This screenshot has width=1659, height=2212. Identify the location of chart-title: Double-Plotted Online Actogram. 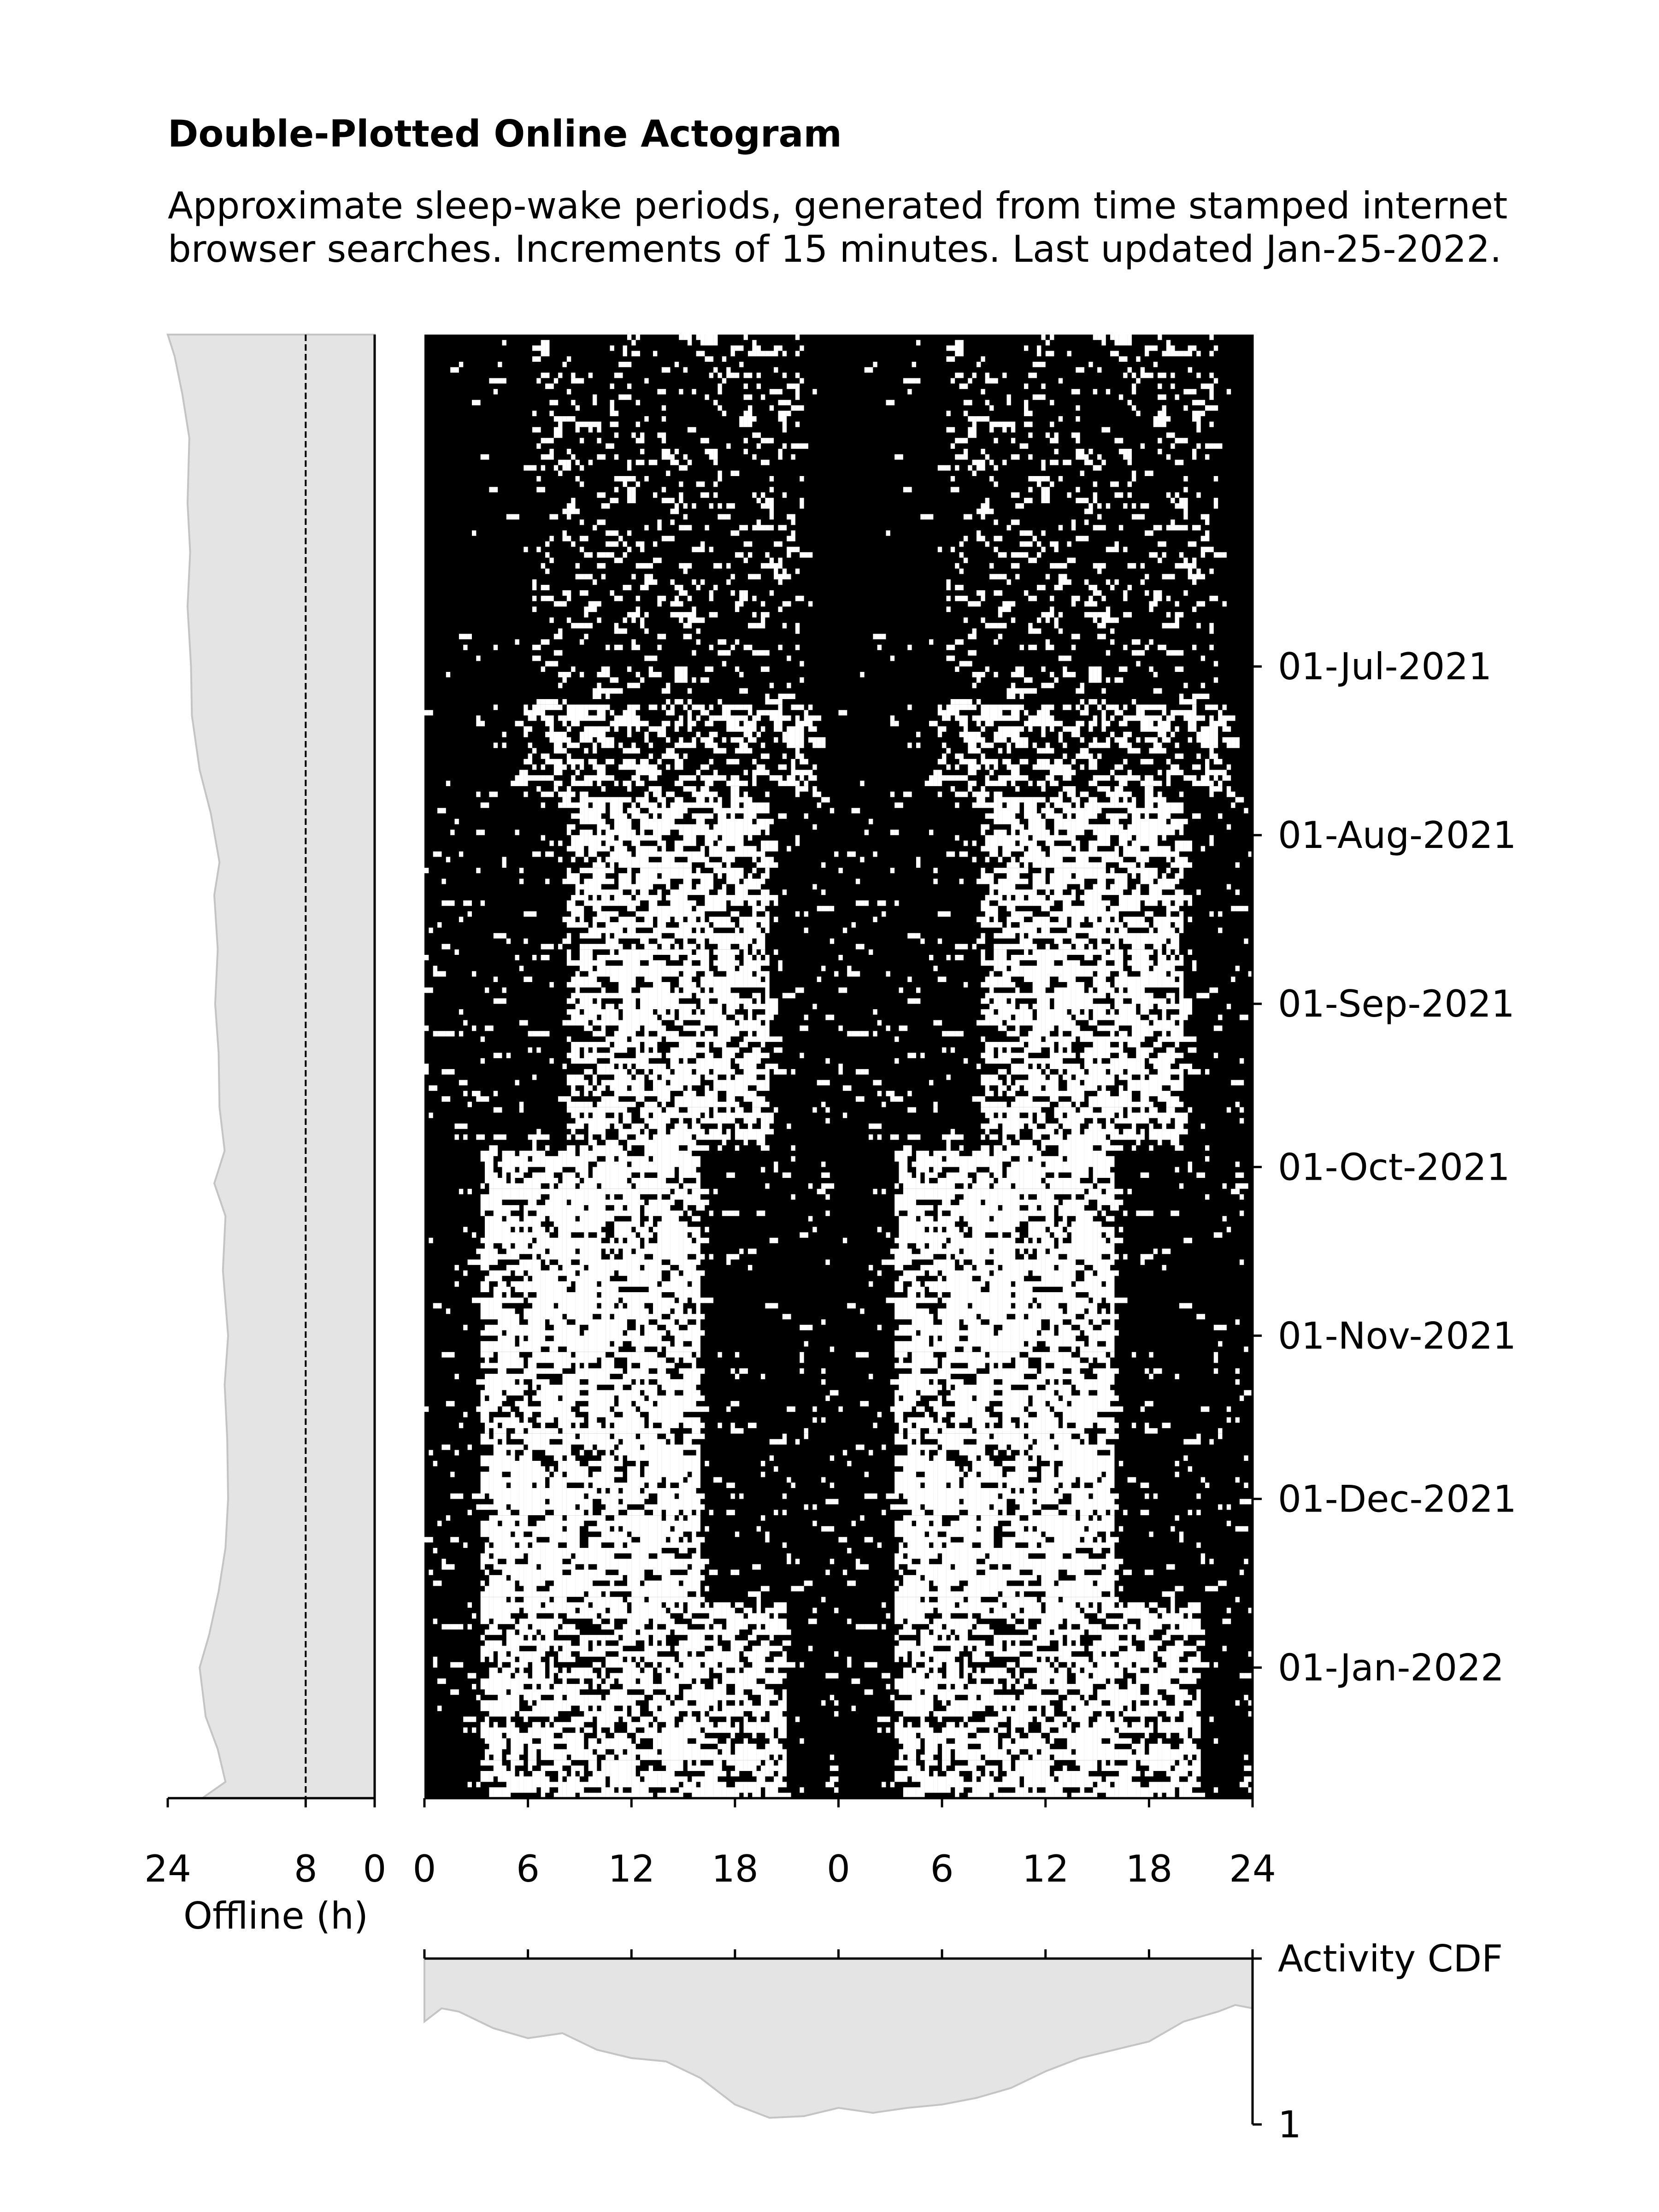
(505, 133).